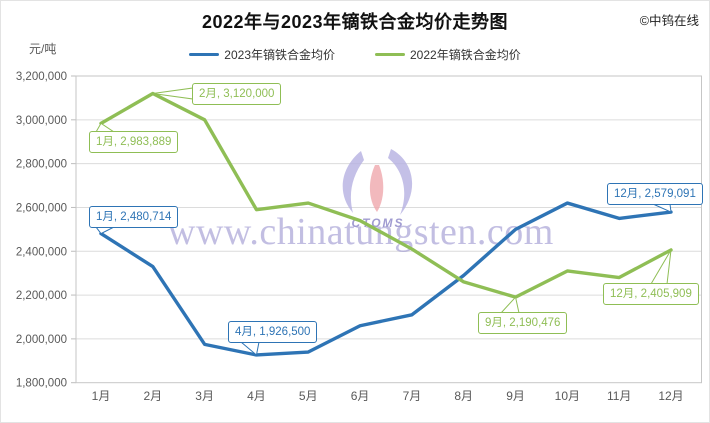 The height and width of the screenshot is (423, 710). Describe the element at coordinates (619, 396) in the screenshot. I see `x-axis-label: 11月` at that location.